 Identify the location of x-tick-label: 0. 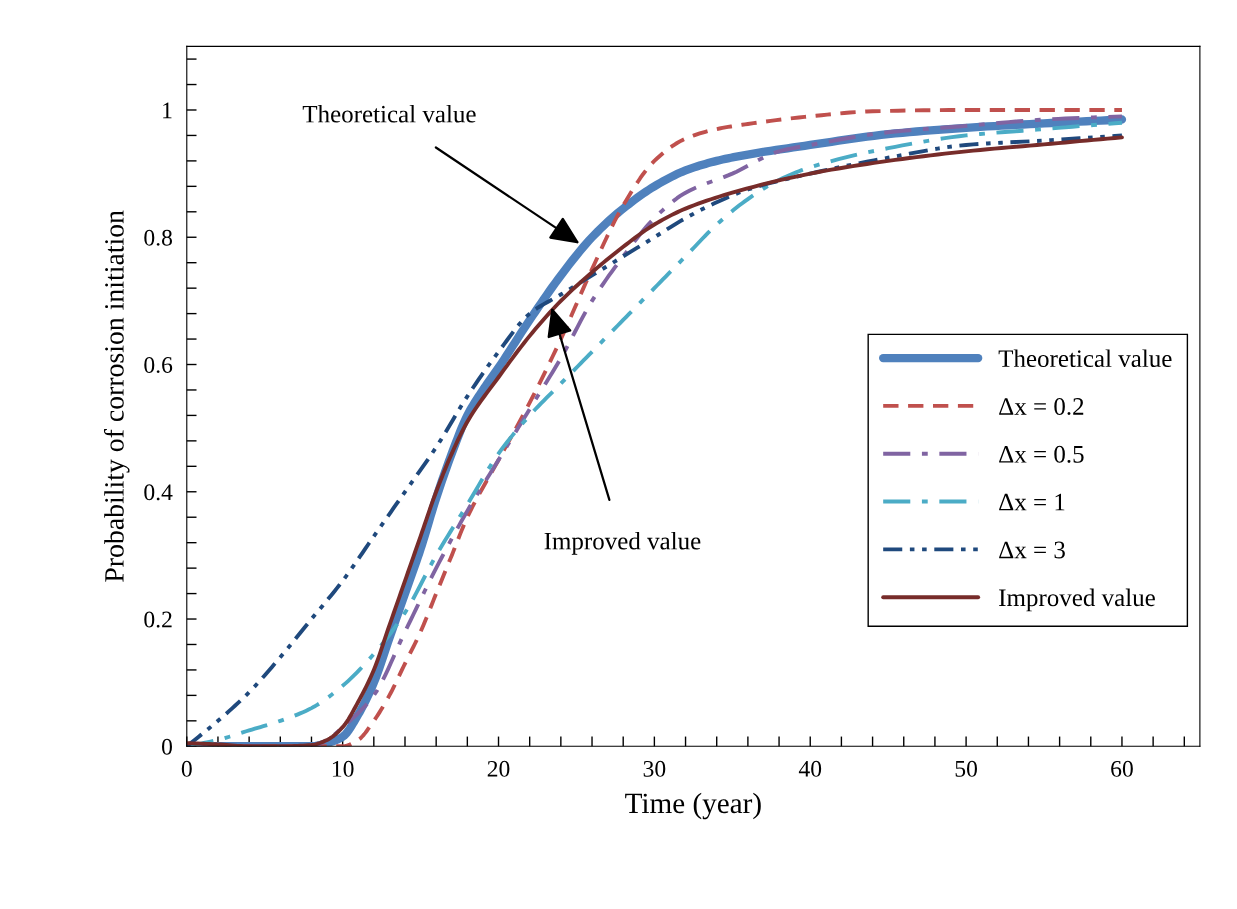
(186, 768).